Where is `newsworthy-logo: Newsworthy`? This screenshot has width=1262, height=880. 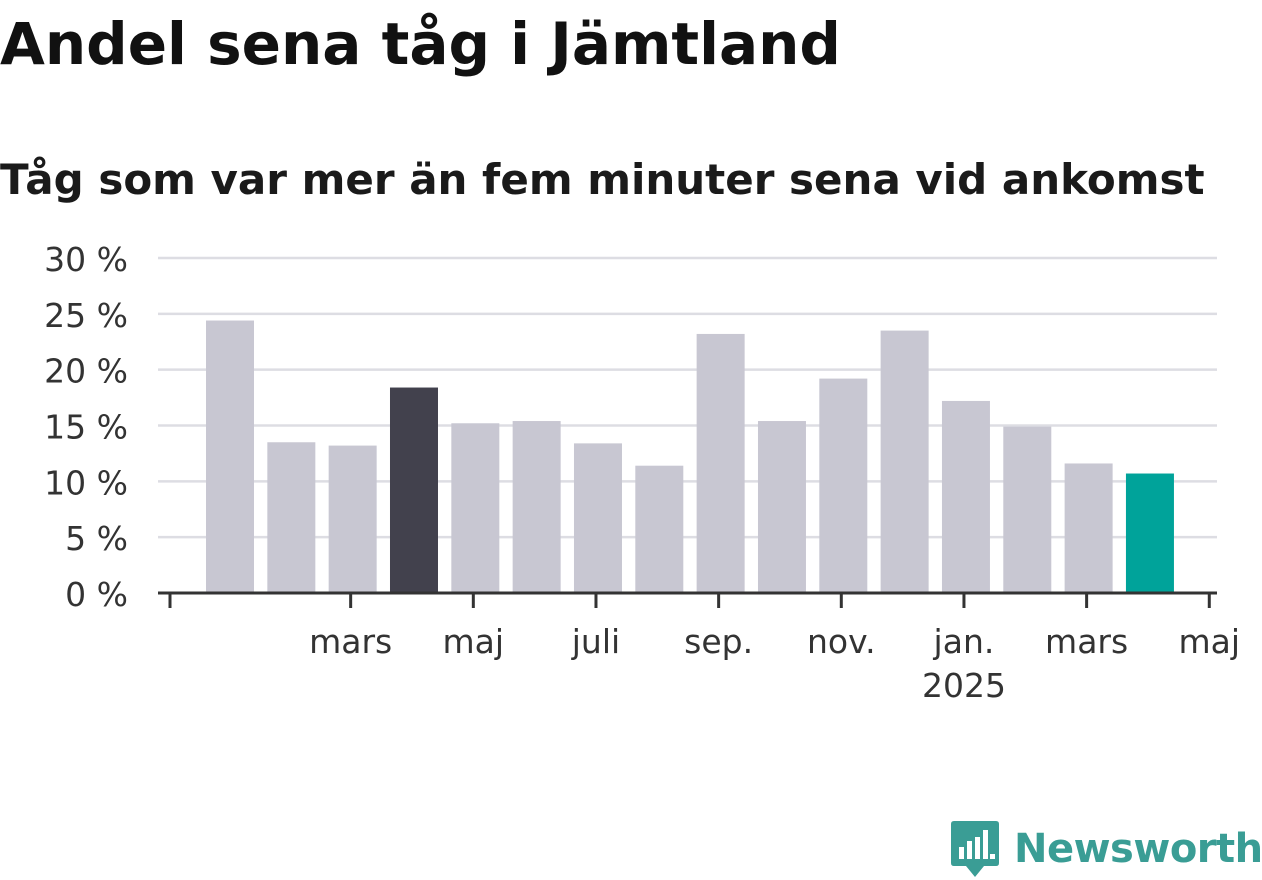 newsworthy-logo: Newsworthy is located at coordinates (1106, 849).